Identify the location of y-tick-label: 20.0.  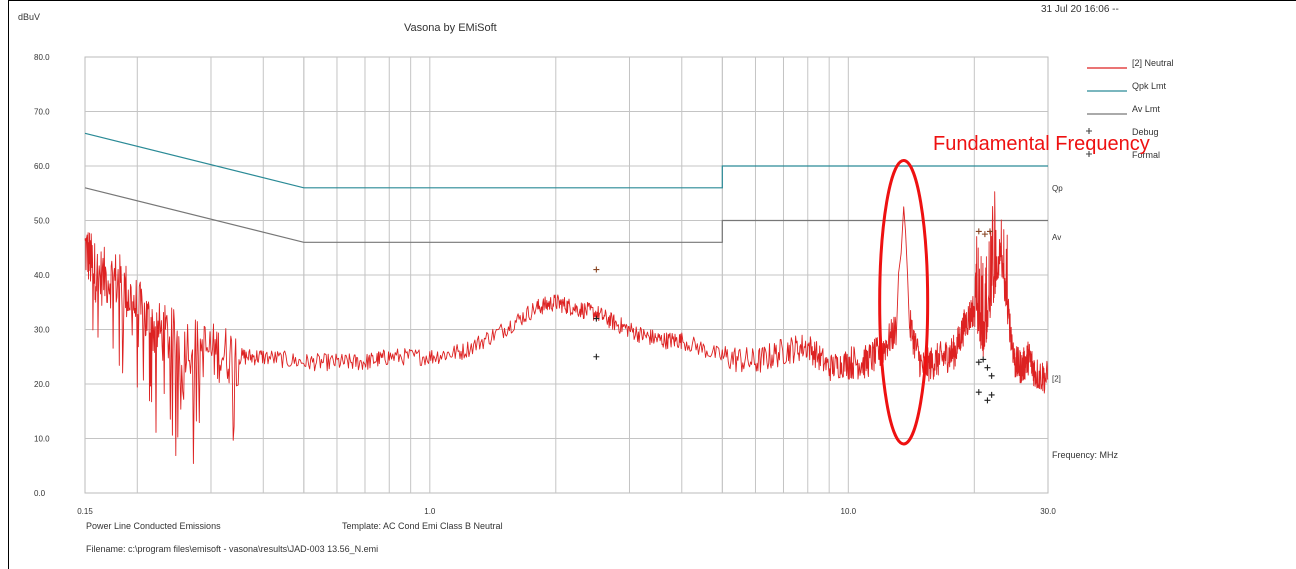
(42, 384).